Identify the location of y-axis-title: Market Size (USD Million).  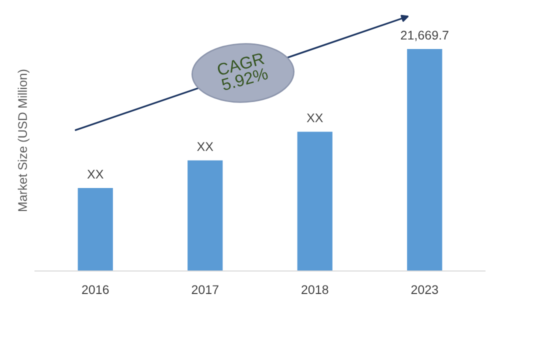
(24, 141).